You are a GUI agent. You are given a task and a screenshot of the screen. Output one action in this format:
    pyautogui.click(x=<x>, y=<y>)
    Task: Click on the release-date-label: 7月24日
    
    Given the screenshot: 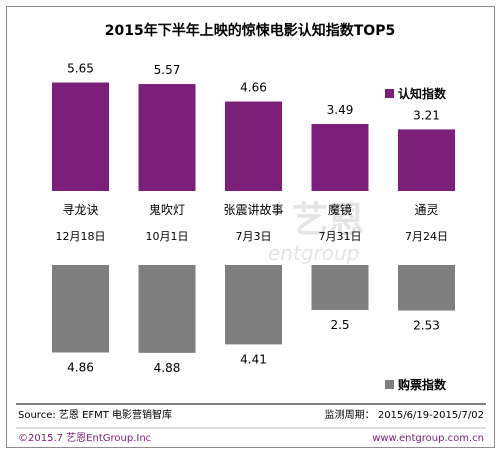 What is the action you would take?
    pyautogui.click(x=426, y=236)
    